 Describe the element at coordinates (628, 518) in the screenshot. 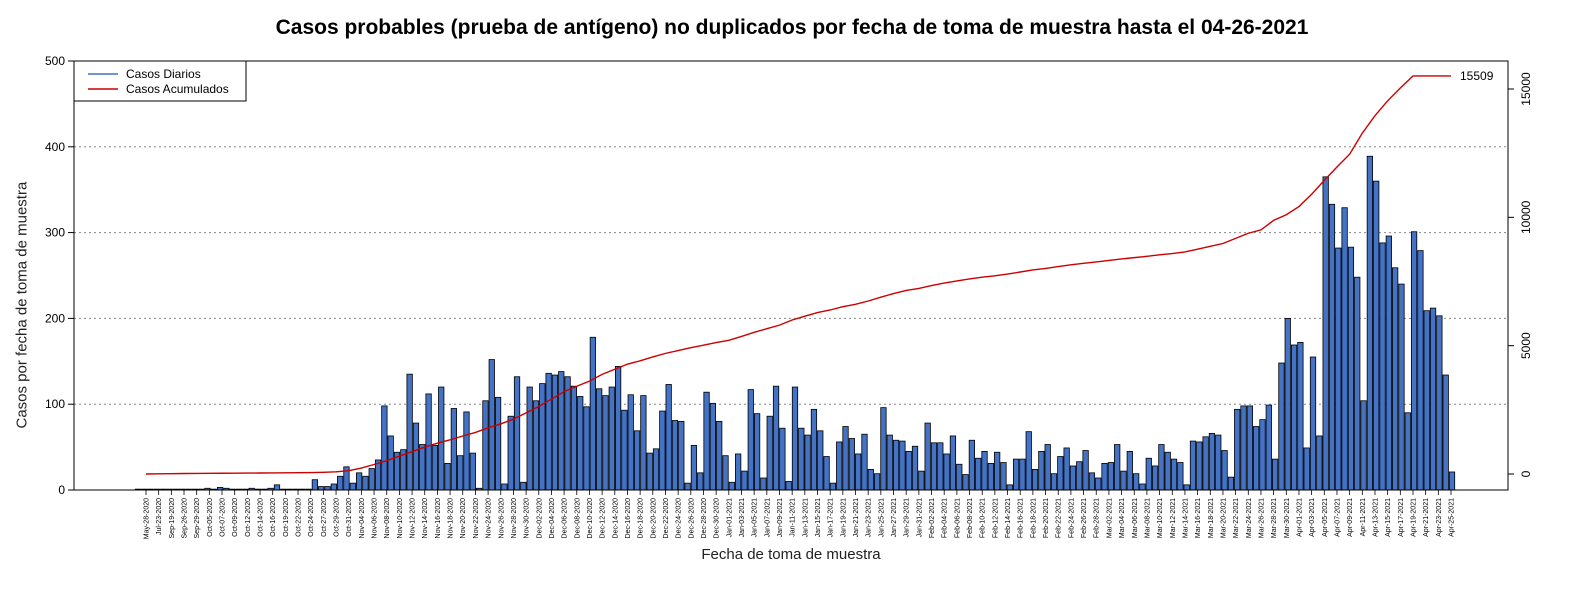

I see `x-tick-label: Dec-16-2020` at that location.